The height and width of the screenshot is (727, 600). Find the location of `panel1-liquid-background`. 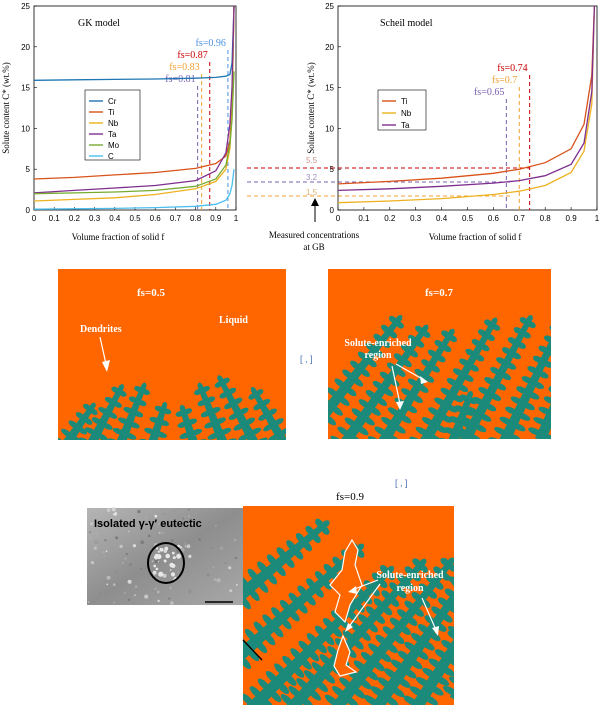

panel1-liquid-background is located at coordinates (172, 354).